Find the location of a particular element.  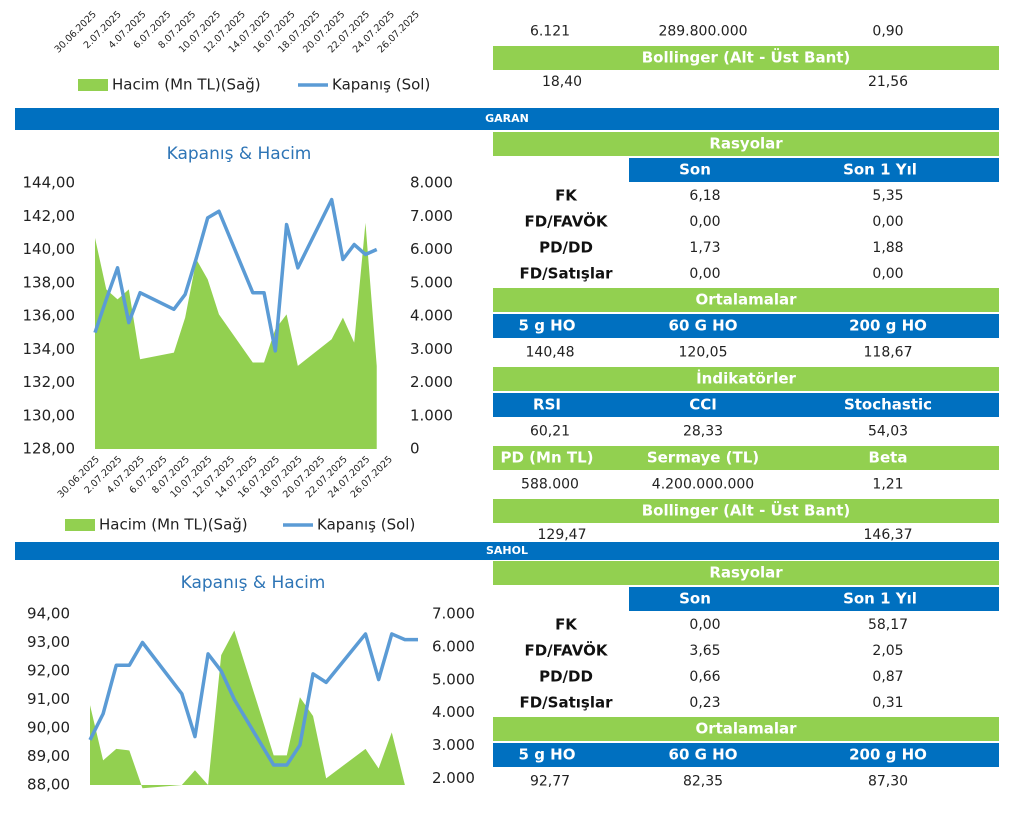

table-cell: Sermaye (TL) is located at coordinates (703, 458).